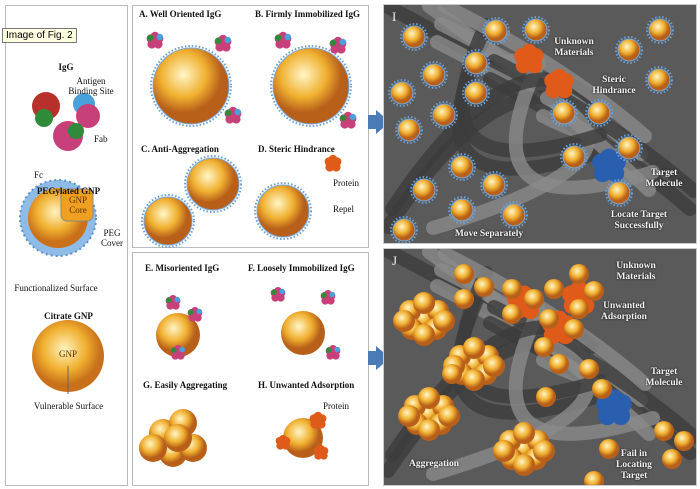 The image size is (700, 489). Describe the element at coordinates (434, 464) in the screenshot. I see `aggregation-label: Aggregation` at that location.